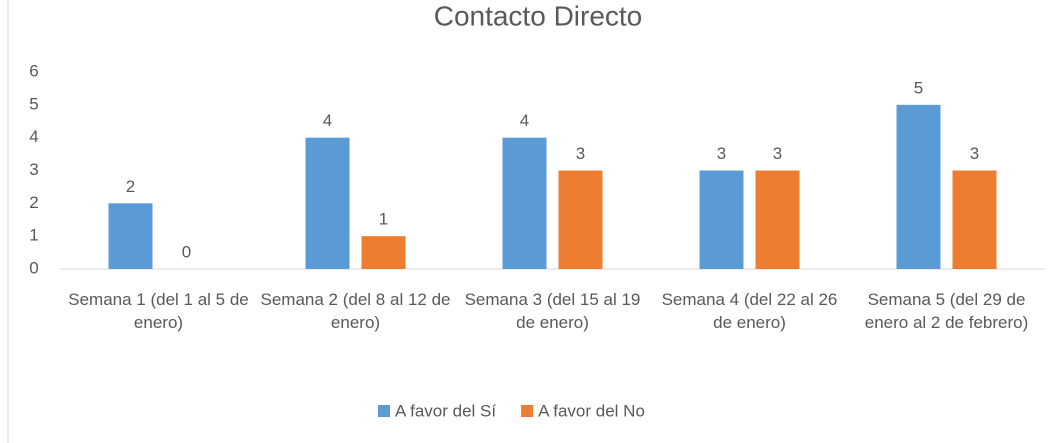 This screenshot has width=1059, height=443. Describe the element at coordinates (33, 70) in the screenshot. I see `y-tick-label: 6` at that location.